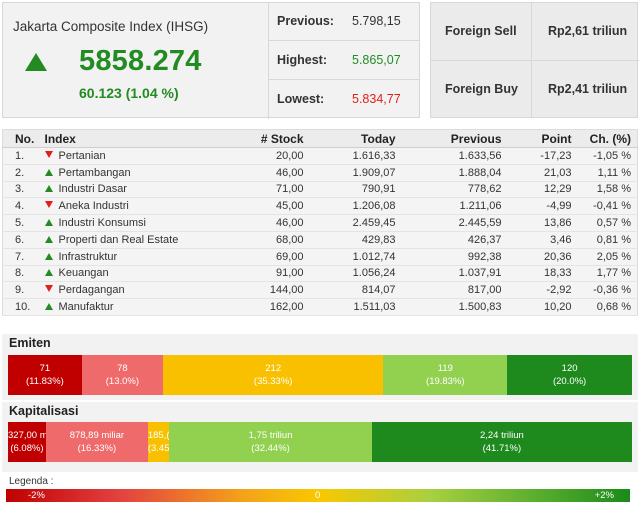 The height and width of the screenshot is (528, 640). Describe the element at coordinates (355, 257) in the screenshot. I see `row-today: 1.012,74` at that location.